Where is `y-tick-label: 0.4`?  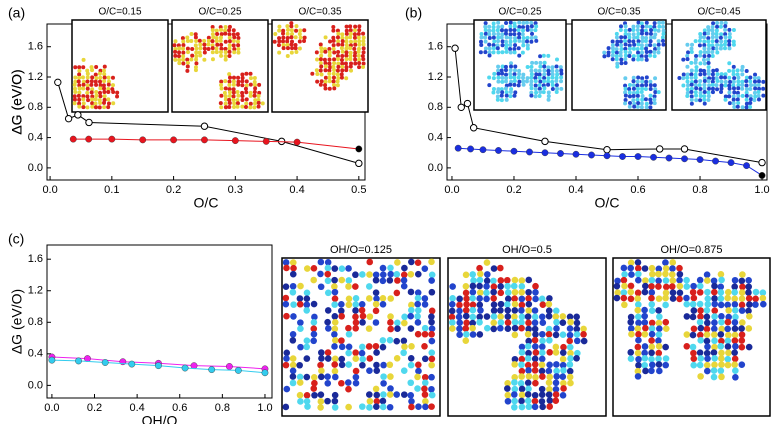
y-tick-label: 0.4 is located at coordinates (35, 354).